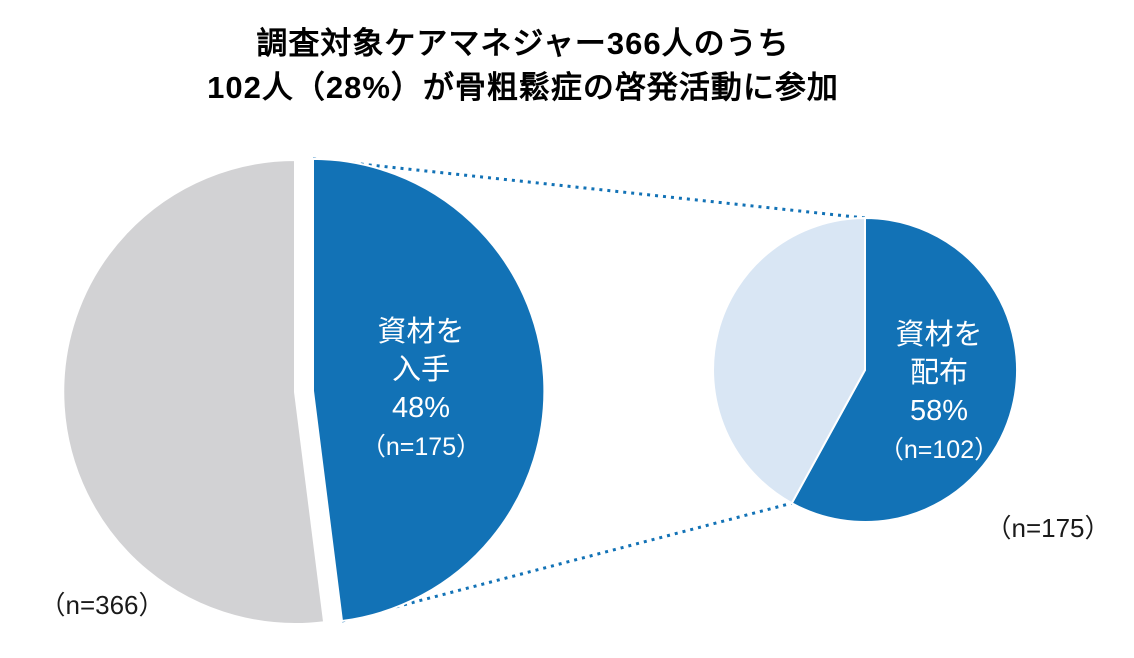 The image size is (1134, 658). What do you see at coordinates (939, 391) in the screenshot?
I see `detail-pie-slice-label: 資材を配布 58%（n=102）` at bounding box center [939, 391].